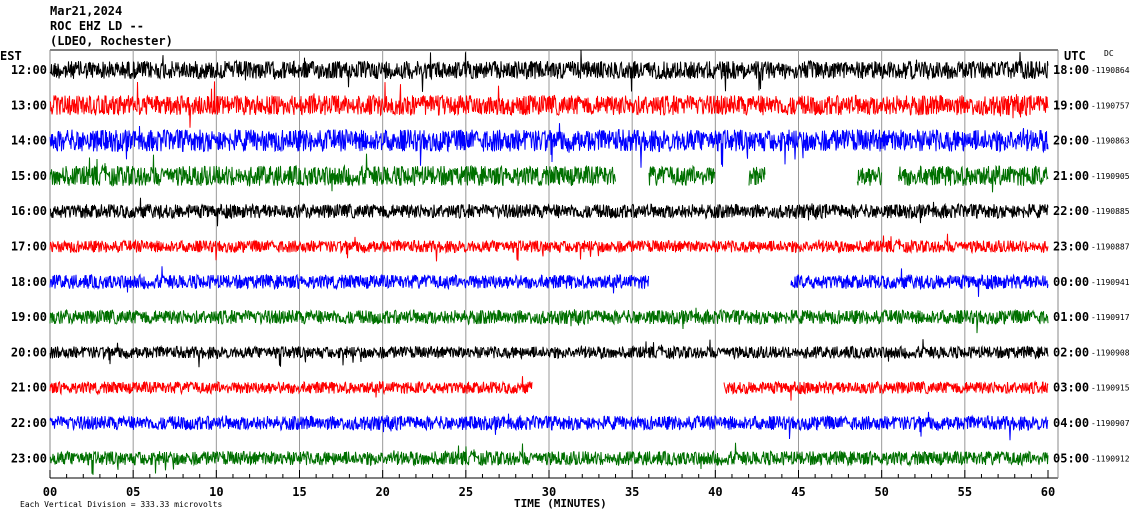  I want to click on utc-time-label: 05:00, so click(1071, 458).